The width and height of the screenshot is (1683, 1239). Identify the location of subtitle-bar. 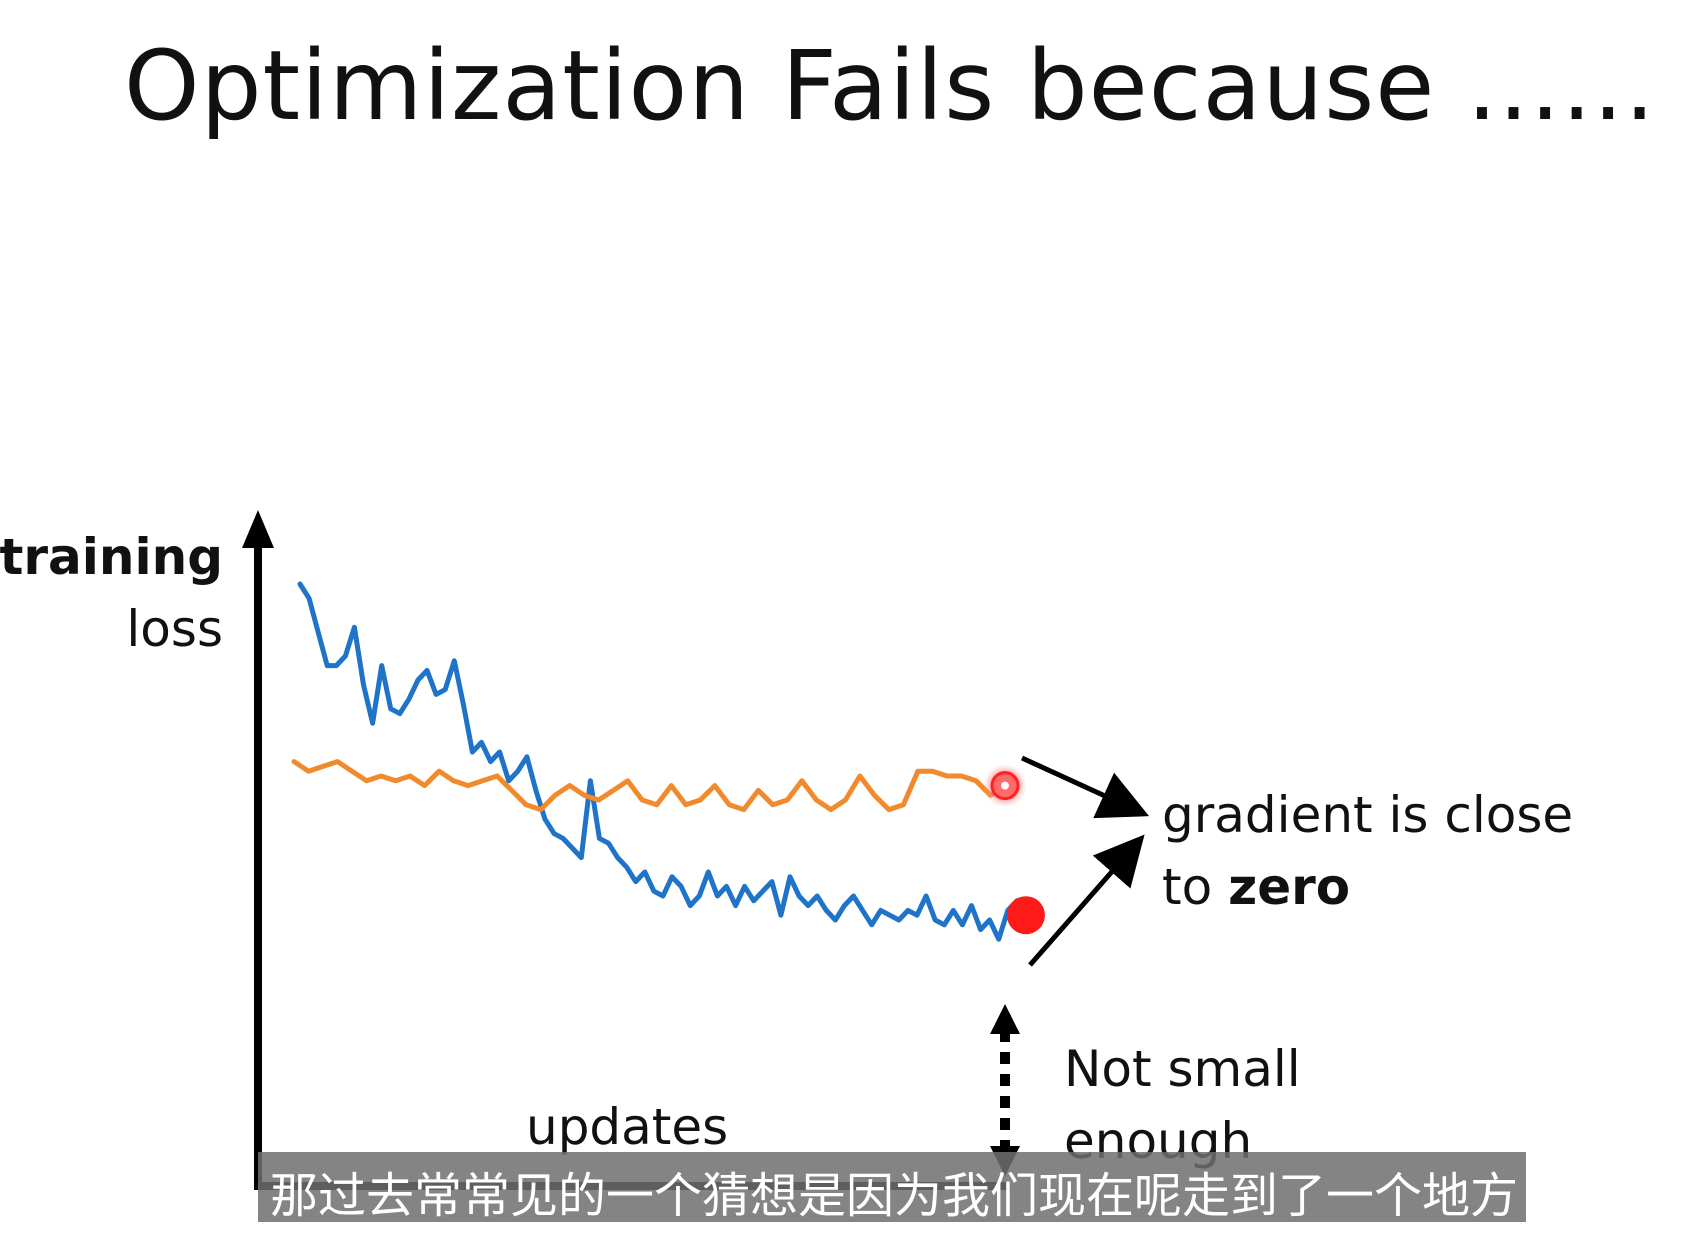
(892, 1187).